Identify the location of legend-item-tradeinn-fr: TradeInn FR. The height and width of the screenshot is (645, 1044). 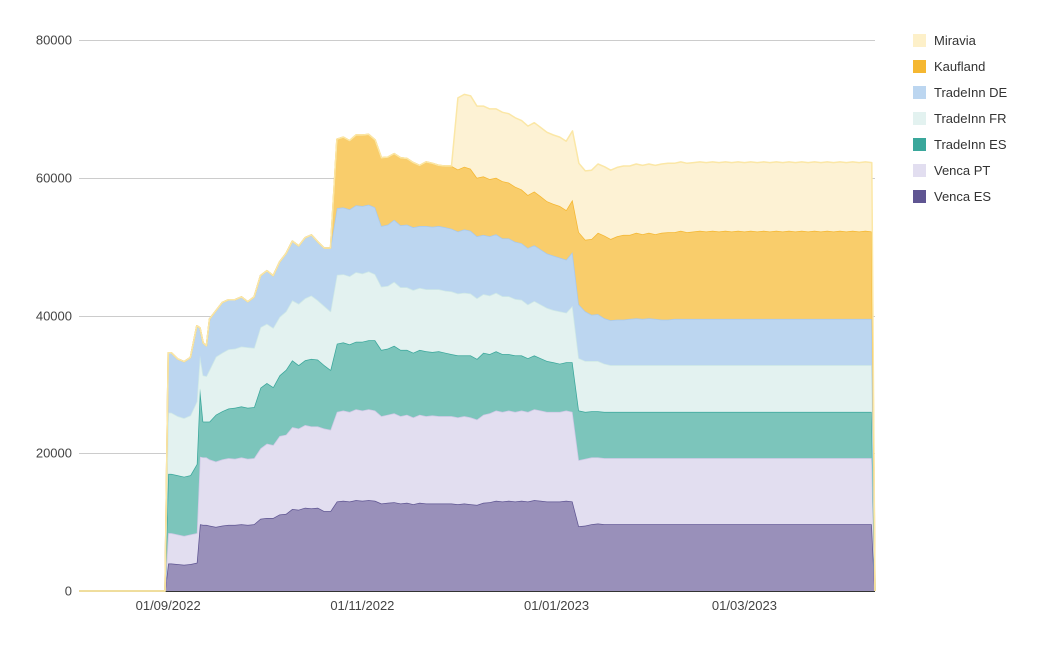
(960, 118).